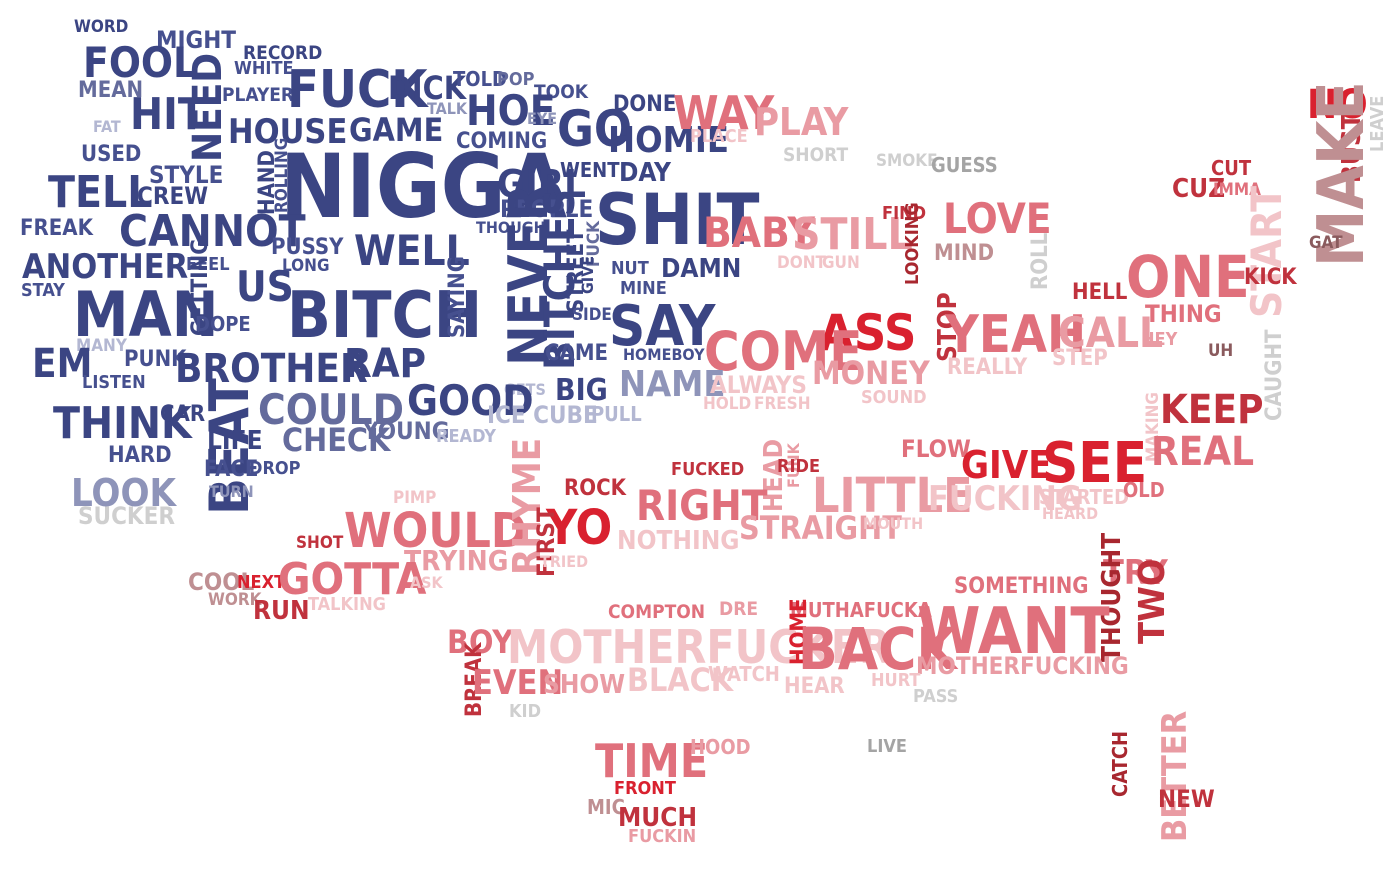 This screenshot has height=877, width=1395. What do you see at coordinates (1237, 190) in the screenshot?
I see `cloud-word-imma: IMMA` at bounding box center [1237, 190].